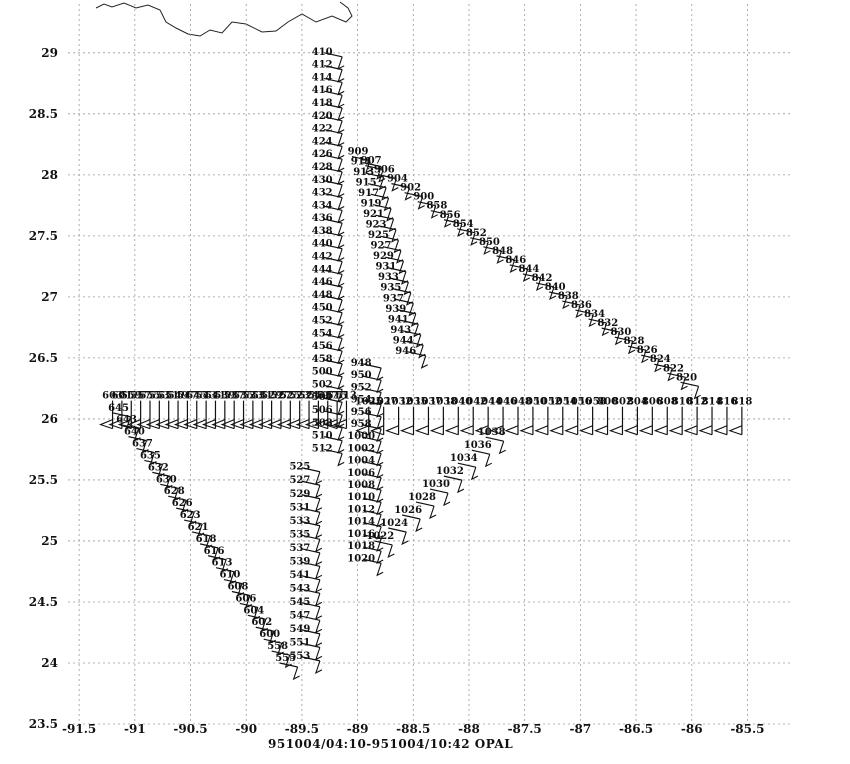 This screenshot has height=764, width=850. Describe the element at coordinates (489, 242) in the screenshot. I see `time-label: 850` at that location.